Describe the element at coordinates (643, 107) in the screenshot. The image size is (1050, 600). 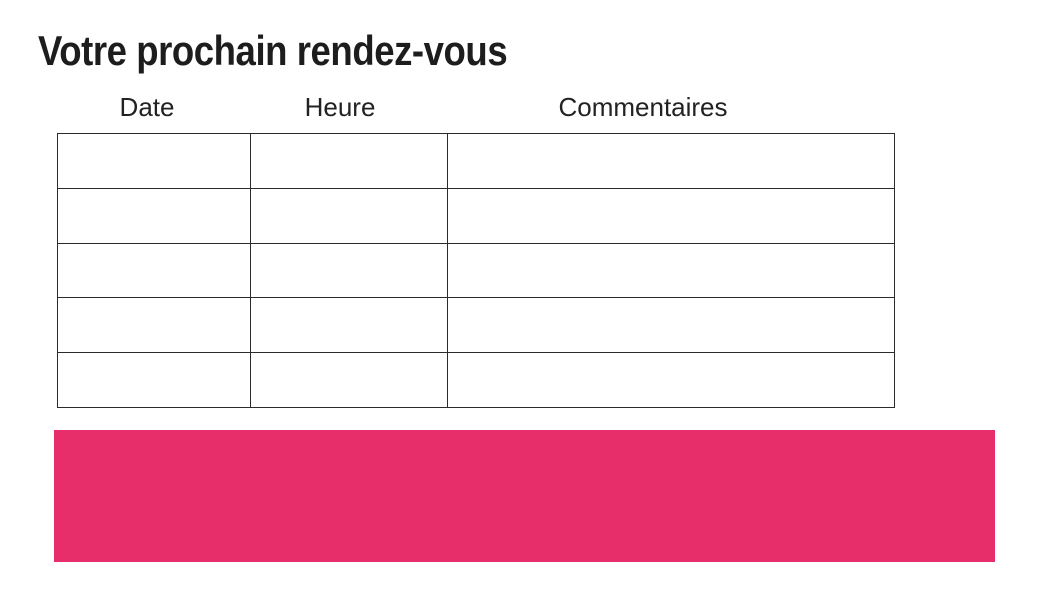
I see `column-header-commentaires: Commentaires` at that location.